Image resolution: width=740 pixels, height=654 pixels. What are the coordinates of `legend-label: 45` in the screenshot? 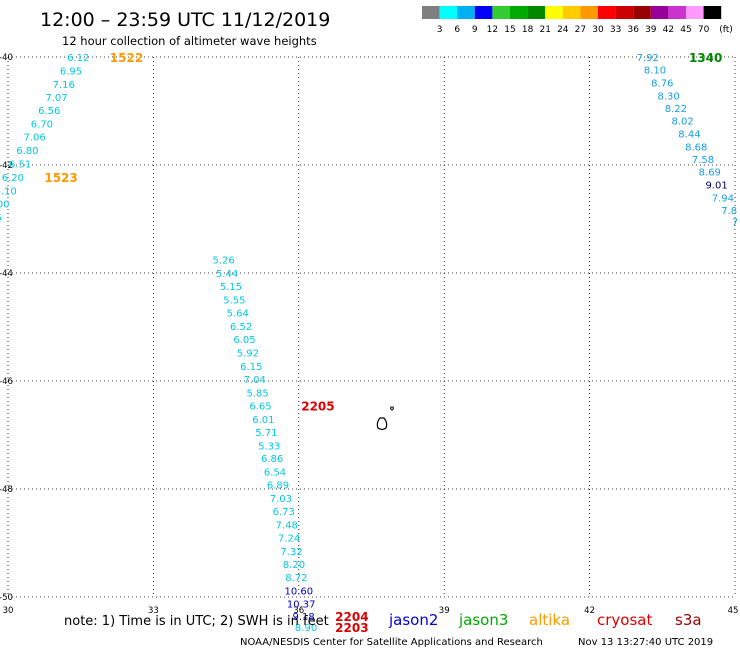 It's located at (685, 30).